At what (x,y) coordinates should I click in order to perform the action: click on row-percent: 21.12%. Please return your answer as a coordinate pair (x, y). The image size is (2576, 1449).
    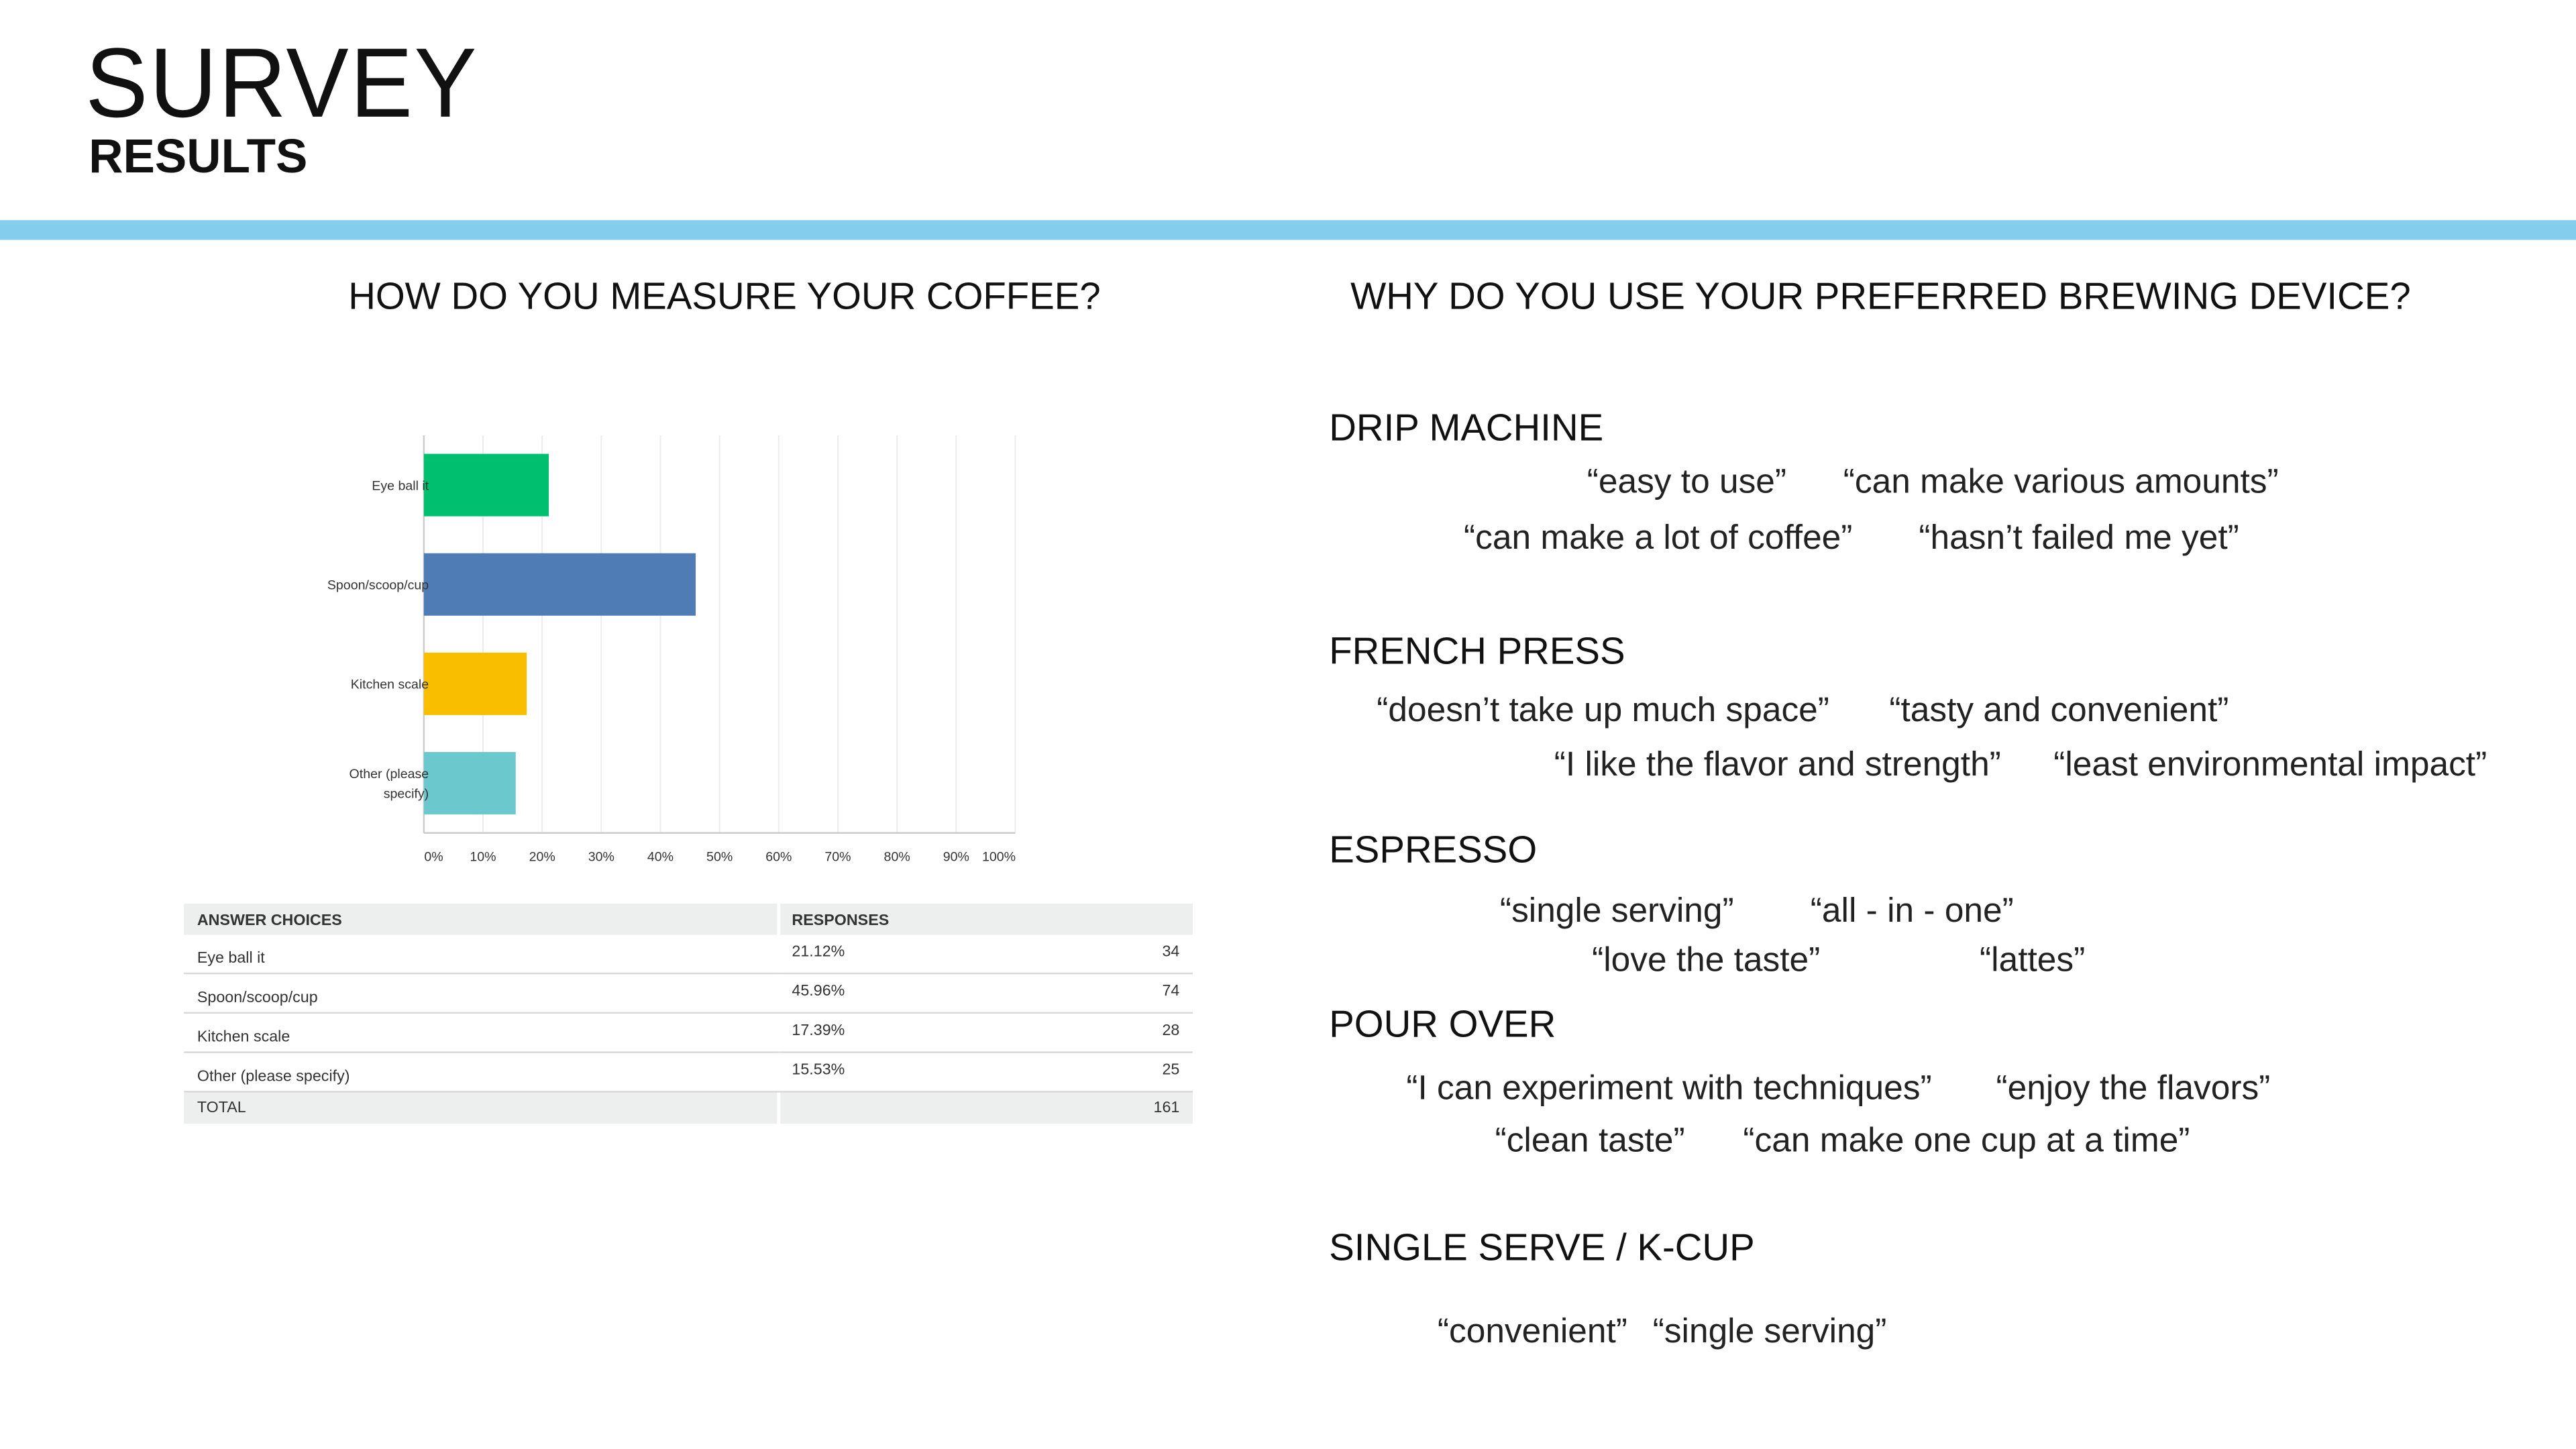
    Looking at the image, I should click on (818, 952).